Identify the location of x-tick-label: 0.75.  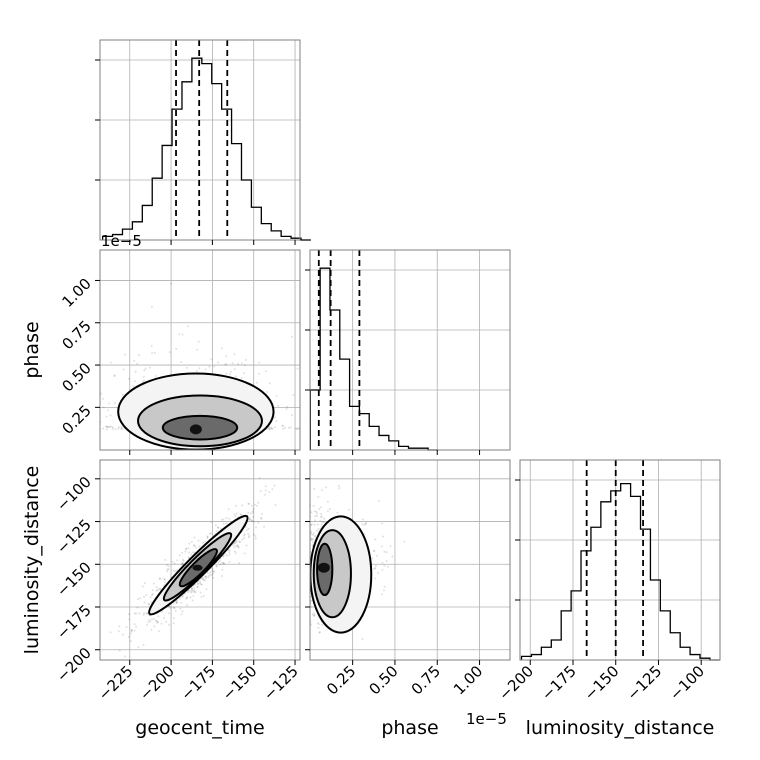
(426, 680).